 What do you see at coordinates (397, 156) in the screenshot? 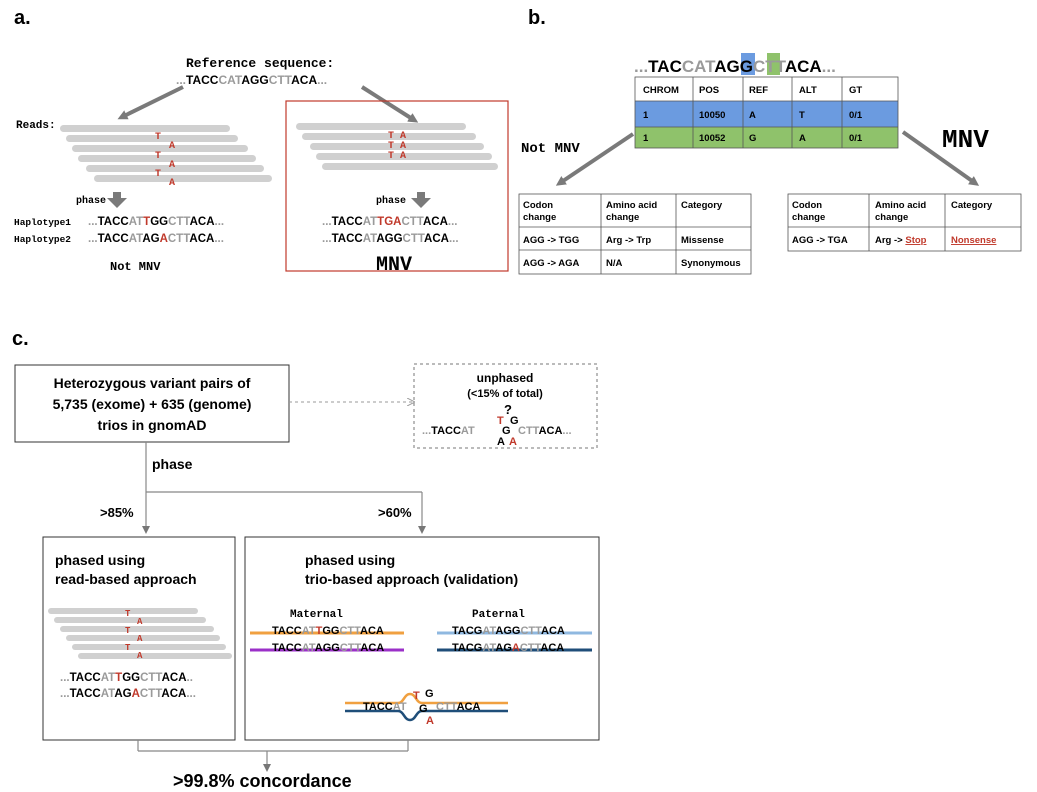
I see `read-letter: T A` at bounding box center [397, 156].